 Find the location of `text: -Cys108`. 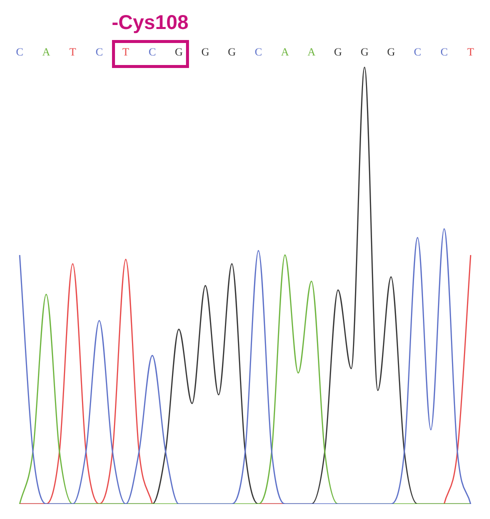

text: -Cys108 is located at coordinates (150, 23).